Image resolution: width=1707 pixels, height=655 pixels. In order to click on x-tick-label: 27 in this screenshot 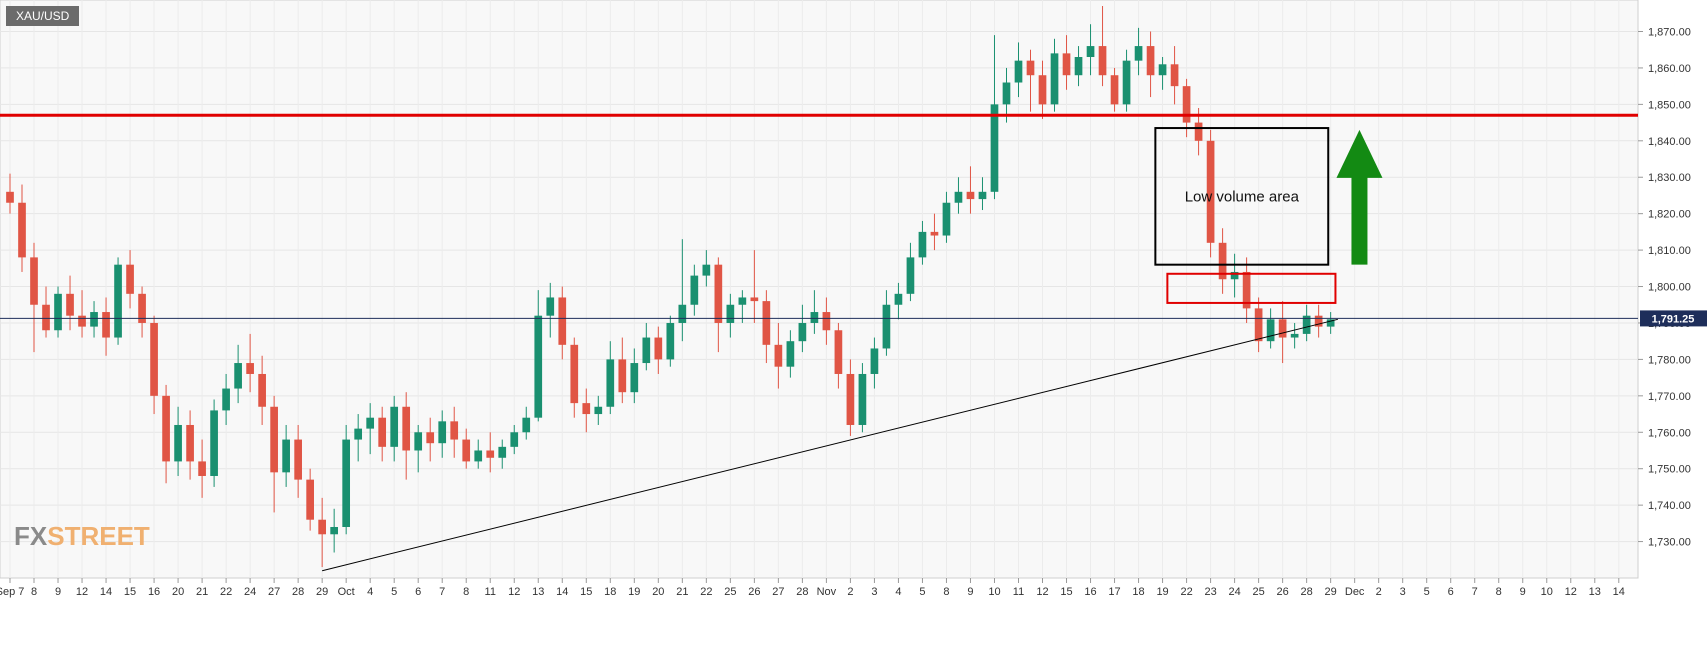, I will do `click(274, 592)`.